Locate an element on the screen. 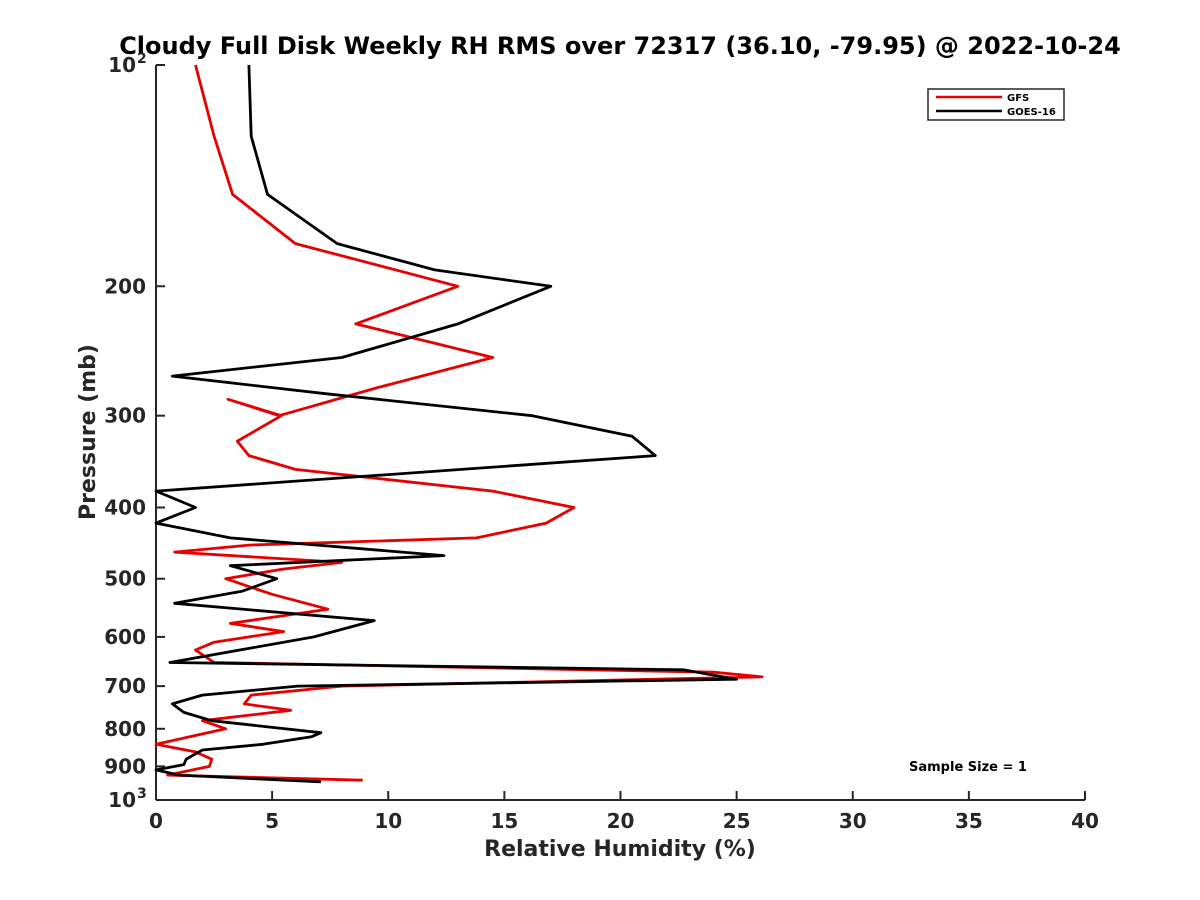  x-tick-label: 30 is located at coordinates (853, 821).